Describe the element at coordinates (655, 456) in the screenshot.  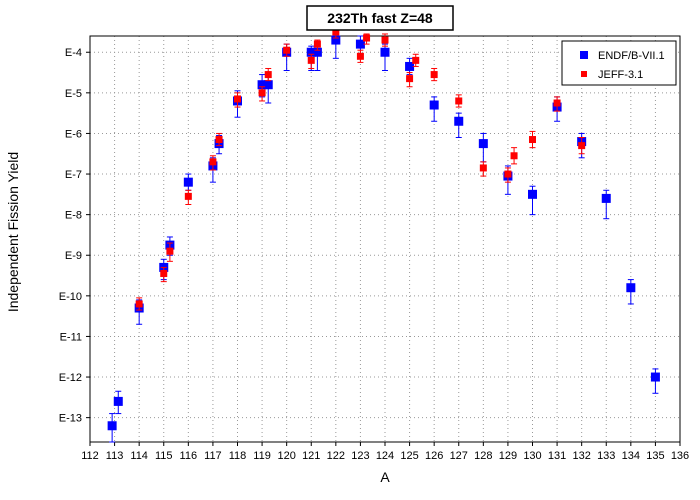
I see `x-tick-label: 135` at that location.